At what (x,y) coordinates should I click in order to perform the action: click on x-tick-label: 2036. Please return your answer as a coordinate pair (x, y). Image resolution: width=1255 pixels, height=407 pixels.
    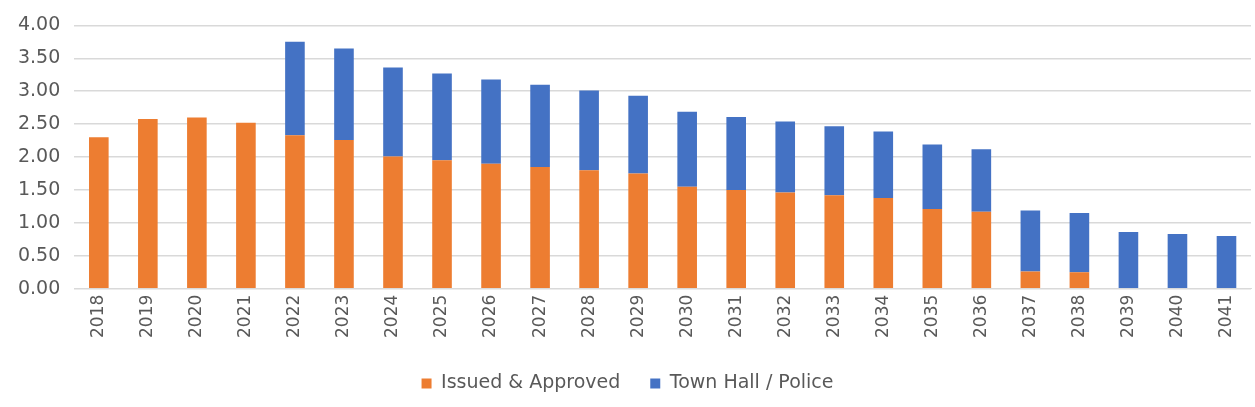
    Looking at the image, I should click on (979, 316).